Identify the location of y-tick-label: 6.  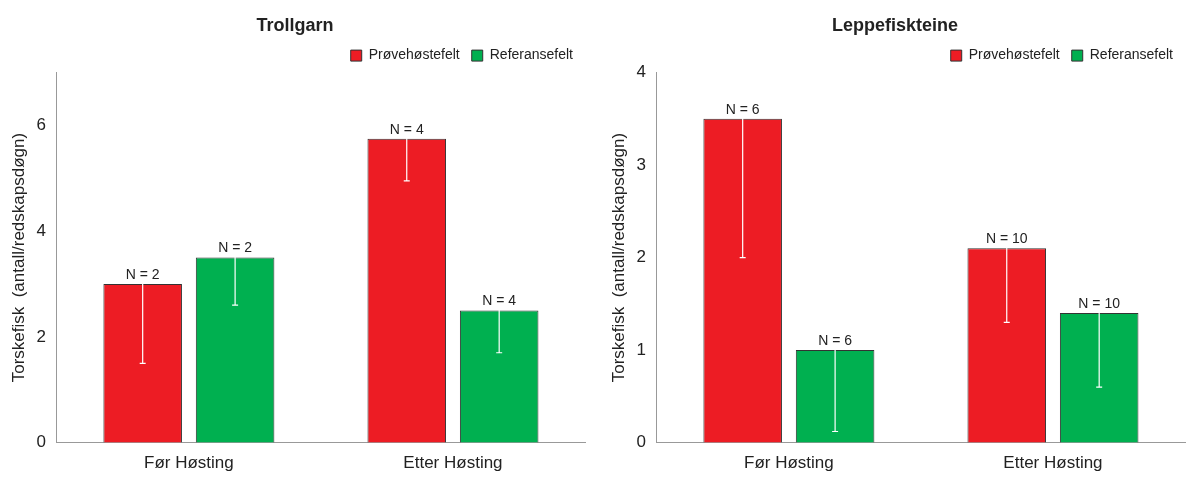
(41, 125).